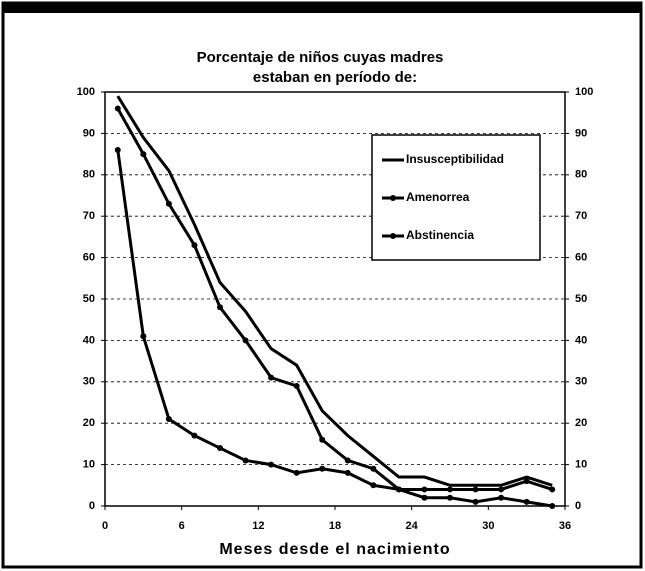 The image size is (645, 571). Describe the element at coordinates (89, 258) in the screenshot. I see `y-tick-label: 60` at that location.